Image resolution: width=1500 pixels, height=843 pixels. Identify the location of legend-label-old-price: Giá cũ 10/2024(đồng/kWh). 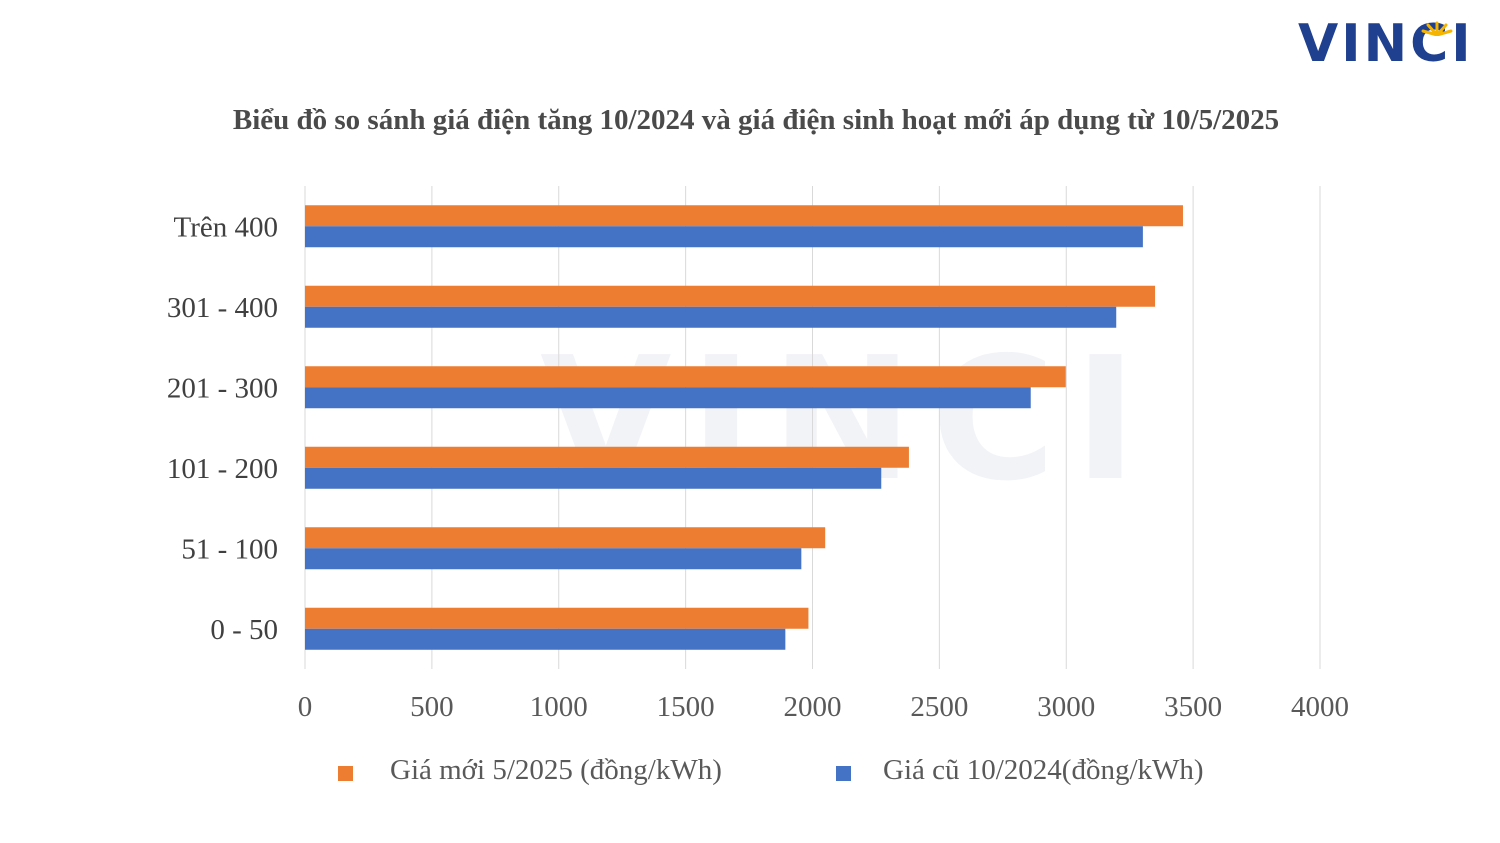
(1043, 770).